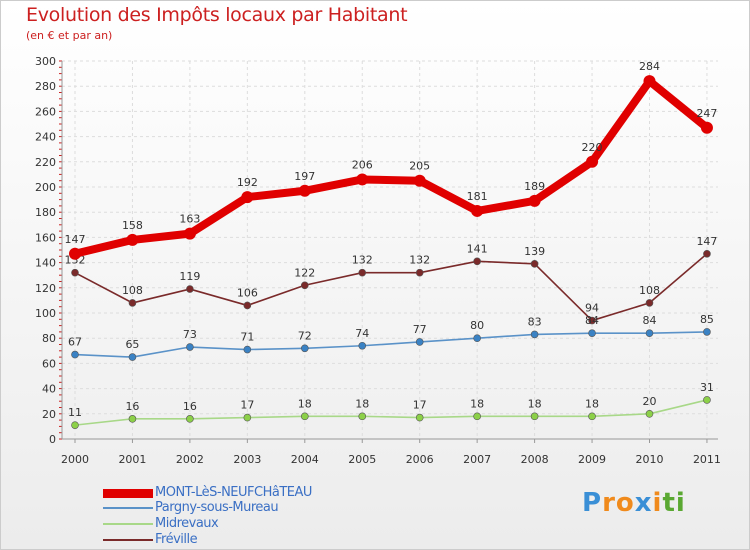  Describe the element at coordinates (75, 342) in the screenshot. I see `data-label: 67` at that location.